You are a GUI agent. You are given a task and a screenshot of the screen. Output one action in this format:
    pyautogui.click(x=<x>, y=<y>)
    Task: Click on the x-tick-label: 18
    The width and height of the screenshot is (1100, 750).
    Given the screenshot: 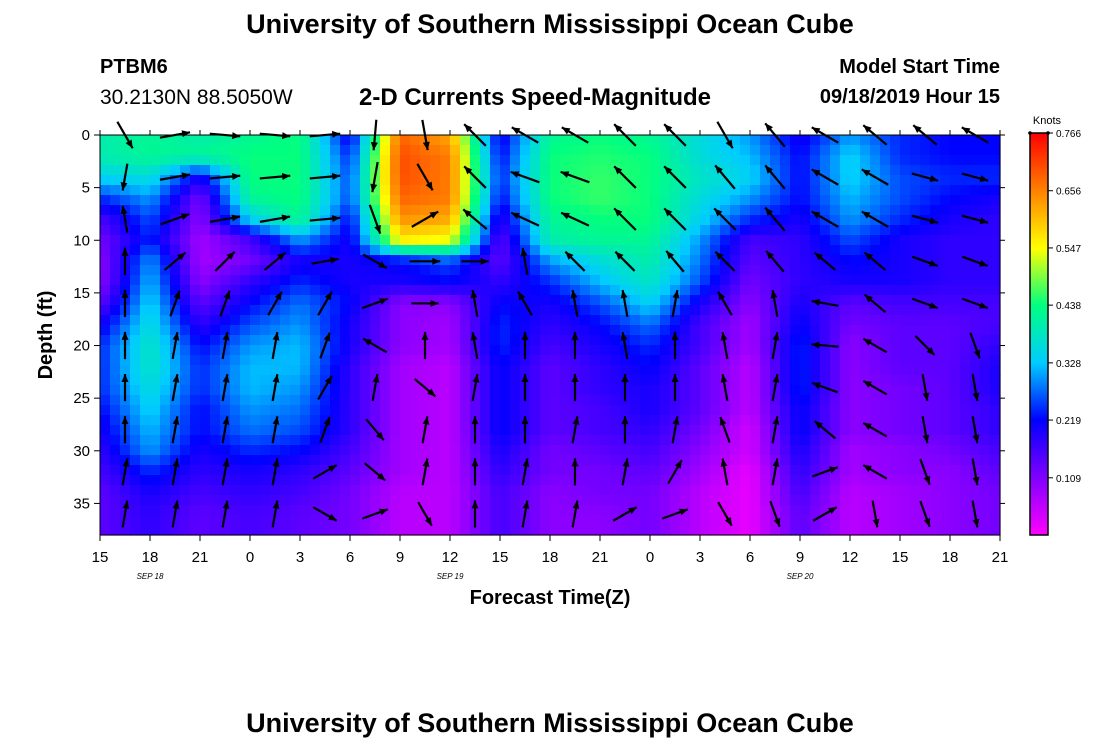 What is the action you would take?
    pyautogui.click(x=150, y=557)
    